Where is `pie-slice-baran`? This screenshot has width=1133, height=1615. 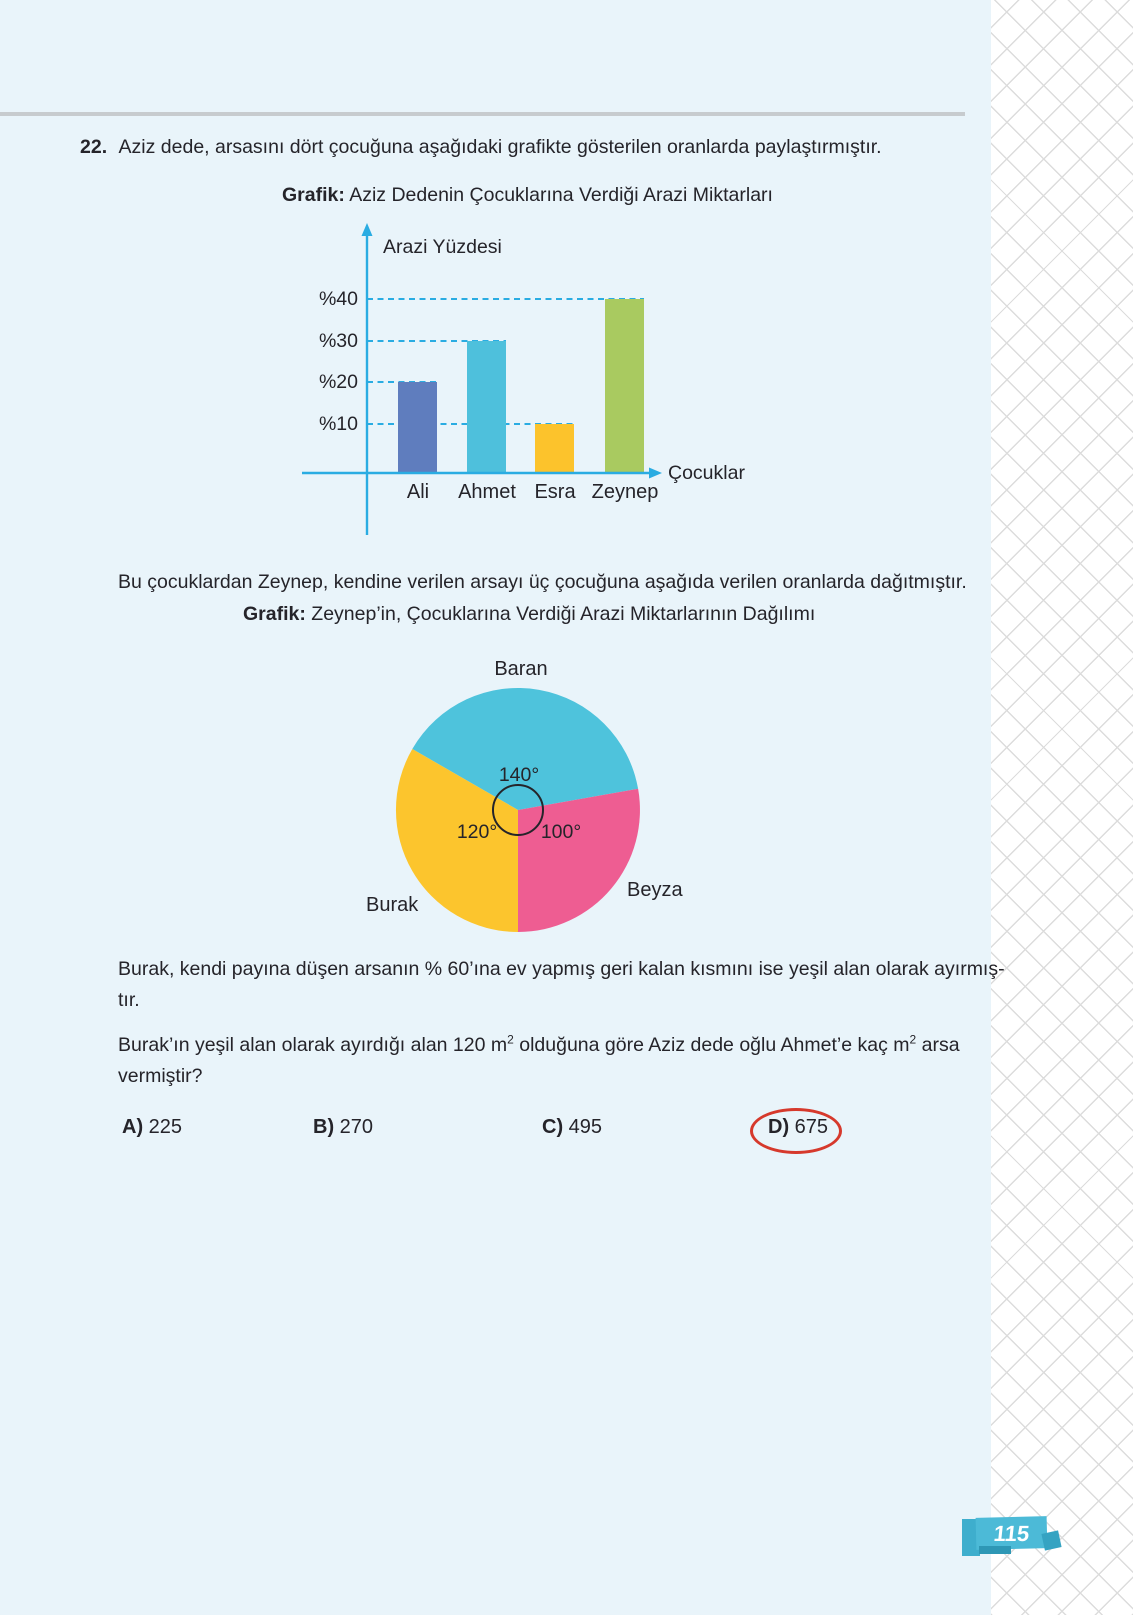 pie-slice-baran is located at coordinates (525, 748).